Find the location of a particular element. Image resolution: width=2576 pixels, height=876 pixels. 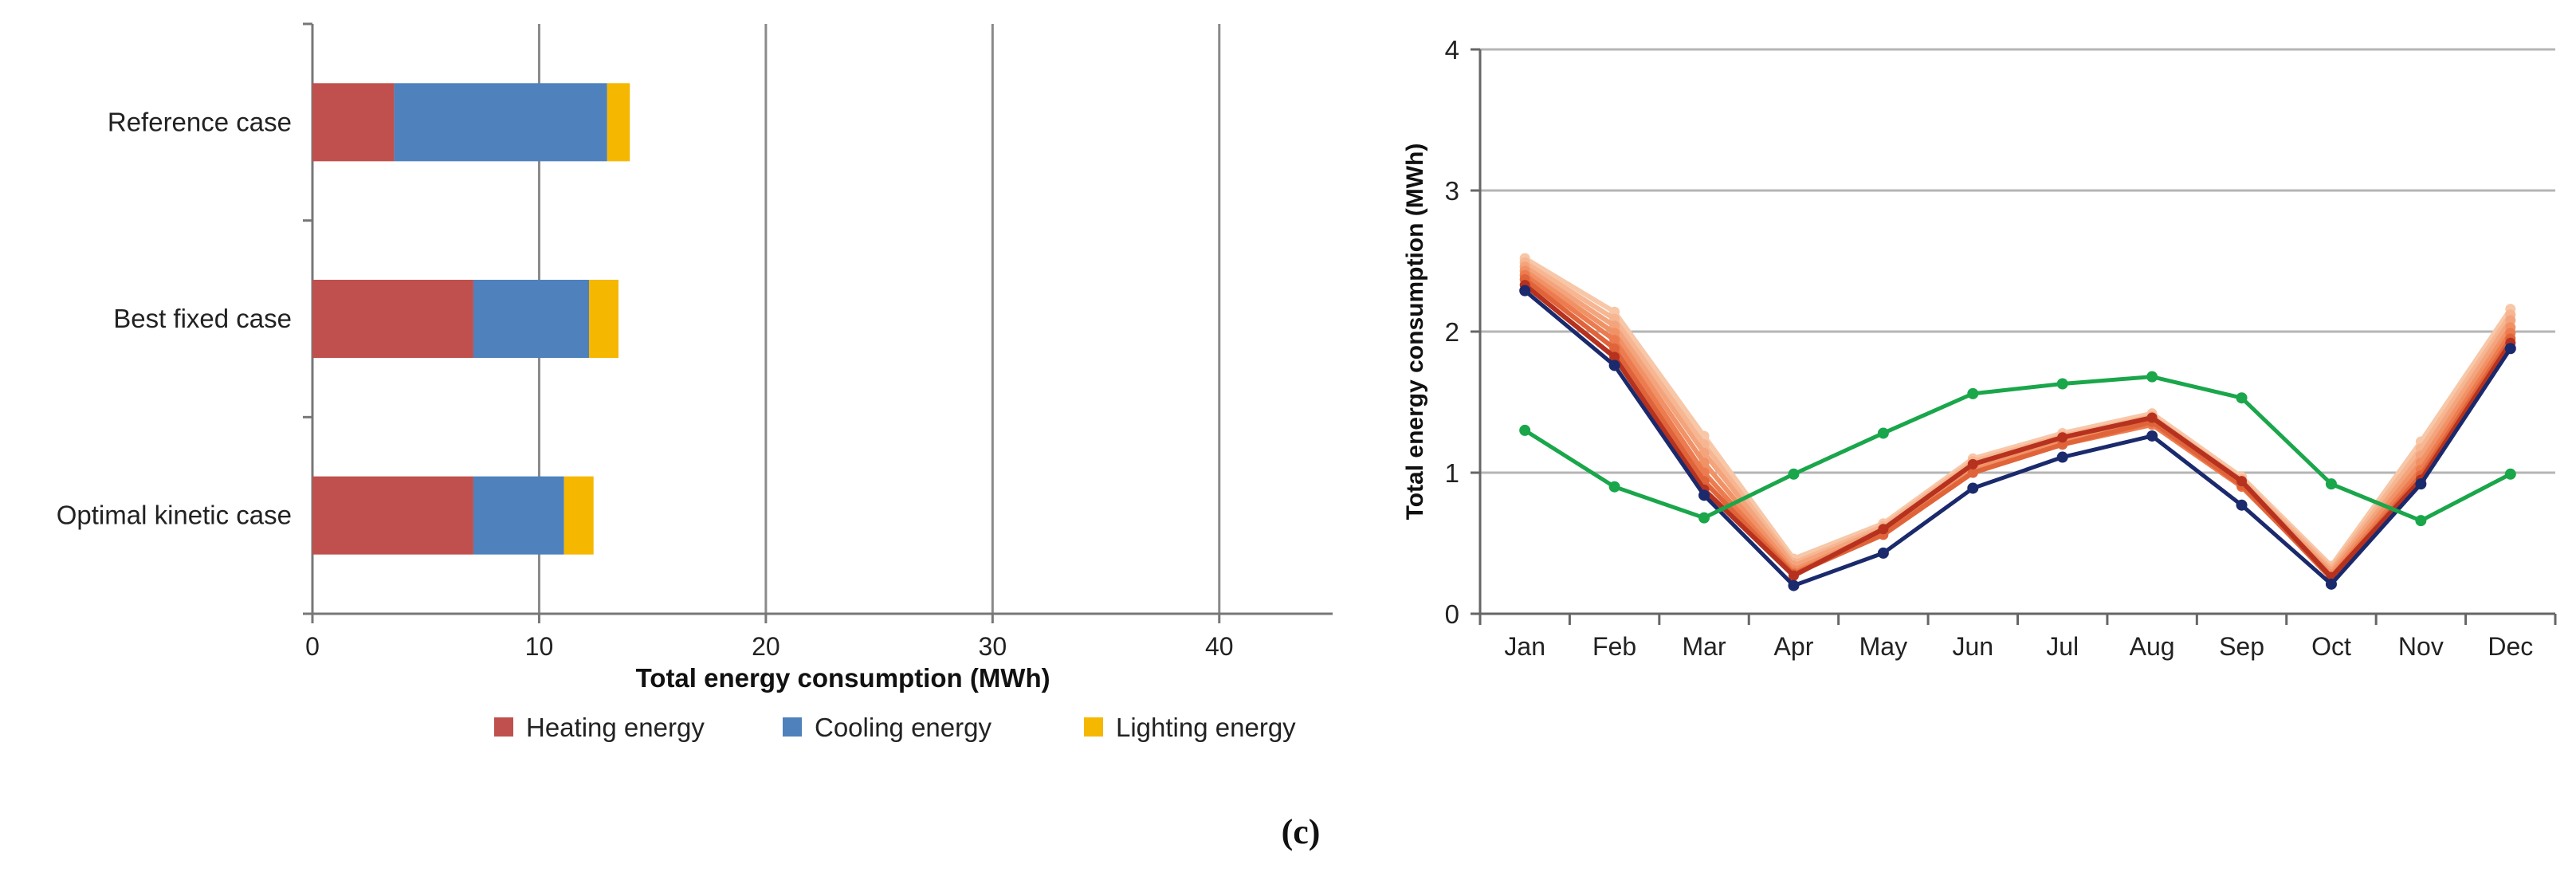

panel-label: (c) is located at coordinates (1301, 831).